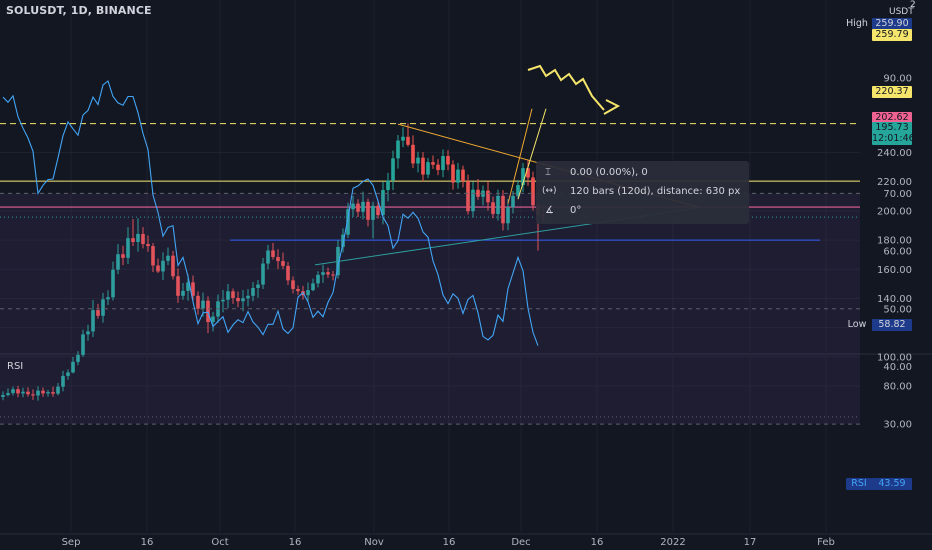 The image size is (932, 550). Describe the element at coordinates (374, 542) in the screenshot. I see `time-tick-label: Nov` at that location.